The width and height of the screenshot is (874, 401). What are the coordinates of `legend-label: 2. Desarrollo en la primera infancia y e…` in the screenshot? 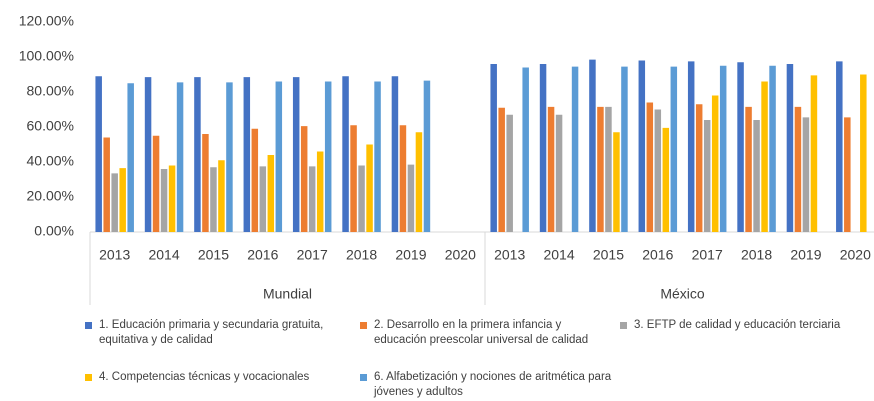 It's located at (481, 332).